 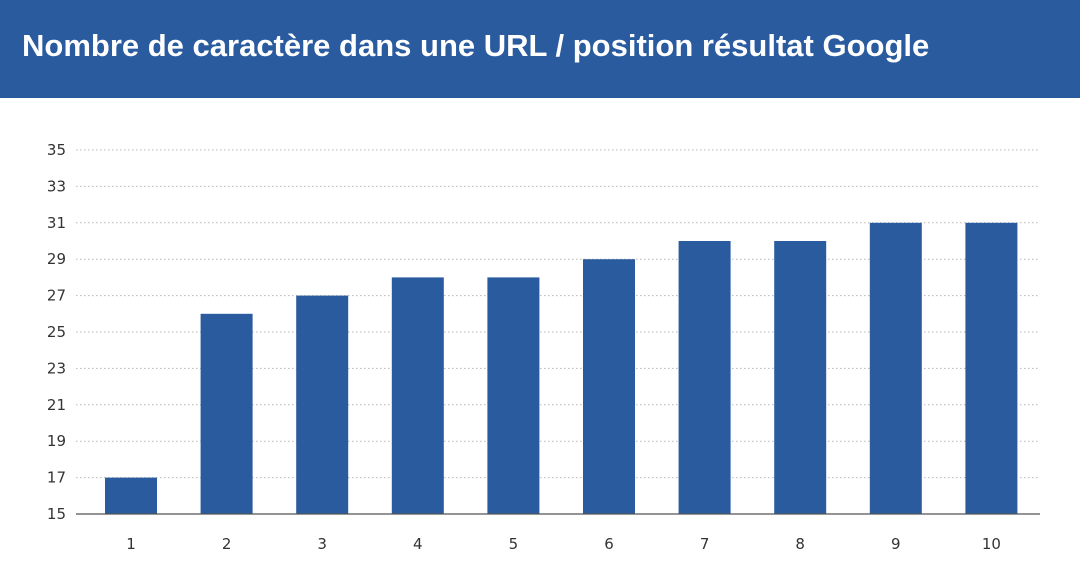 What do you see at coordinates (56, 223) in the screenshot?
I see `y-tick-label: 31` at bounding box center [56, 223].